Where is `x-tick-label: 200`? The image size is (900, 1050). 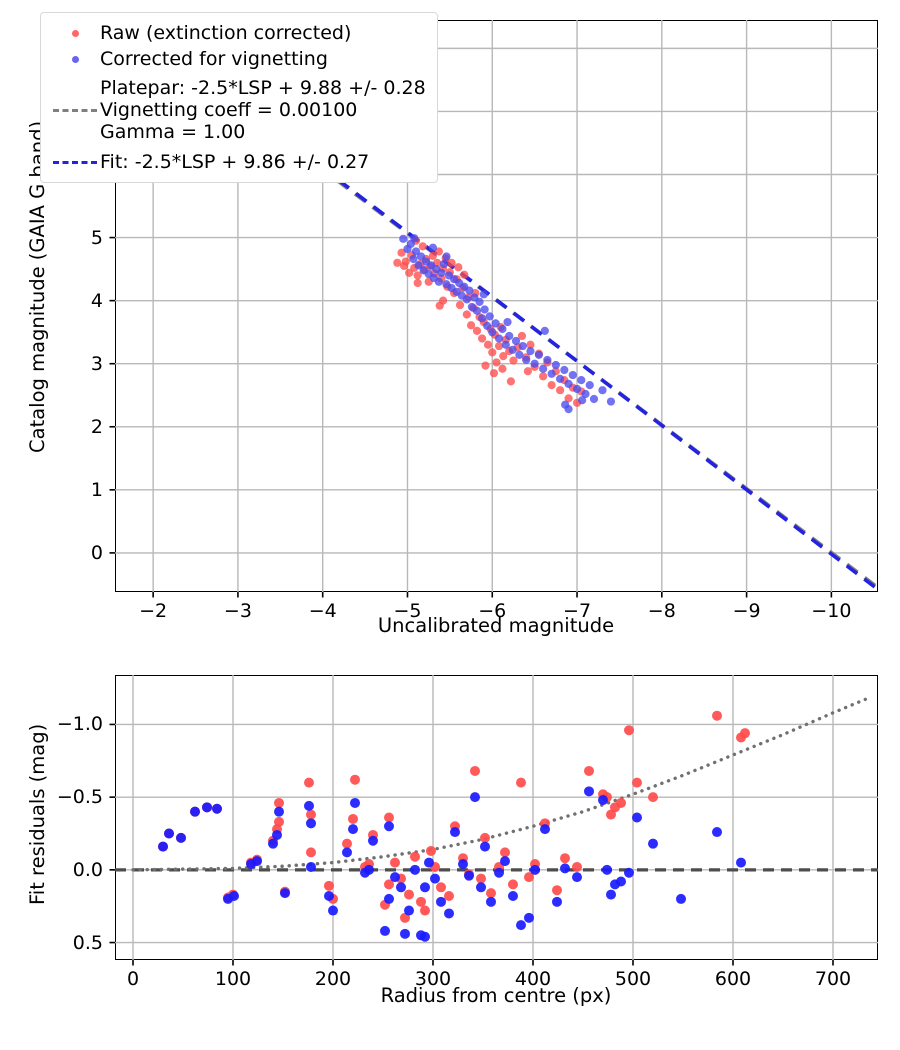
x-tick-label: 200 is located at coordinates (333, 979).